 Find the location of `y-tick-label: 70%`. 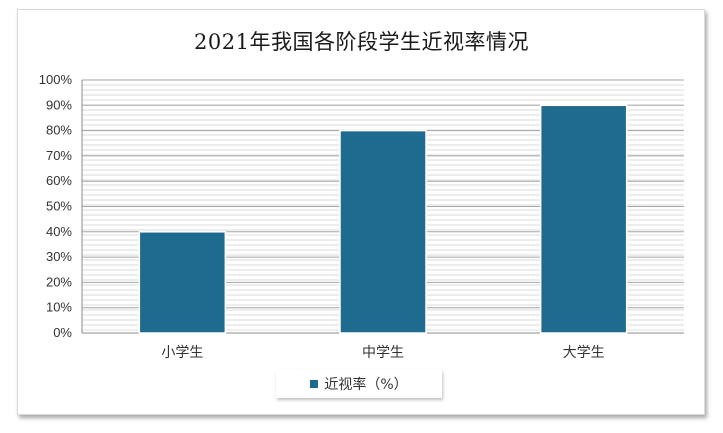

y-tick-label: 70% is located at coordinates (59, 155).